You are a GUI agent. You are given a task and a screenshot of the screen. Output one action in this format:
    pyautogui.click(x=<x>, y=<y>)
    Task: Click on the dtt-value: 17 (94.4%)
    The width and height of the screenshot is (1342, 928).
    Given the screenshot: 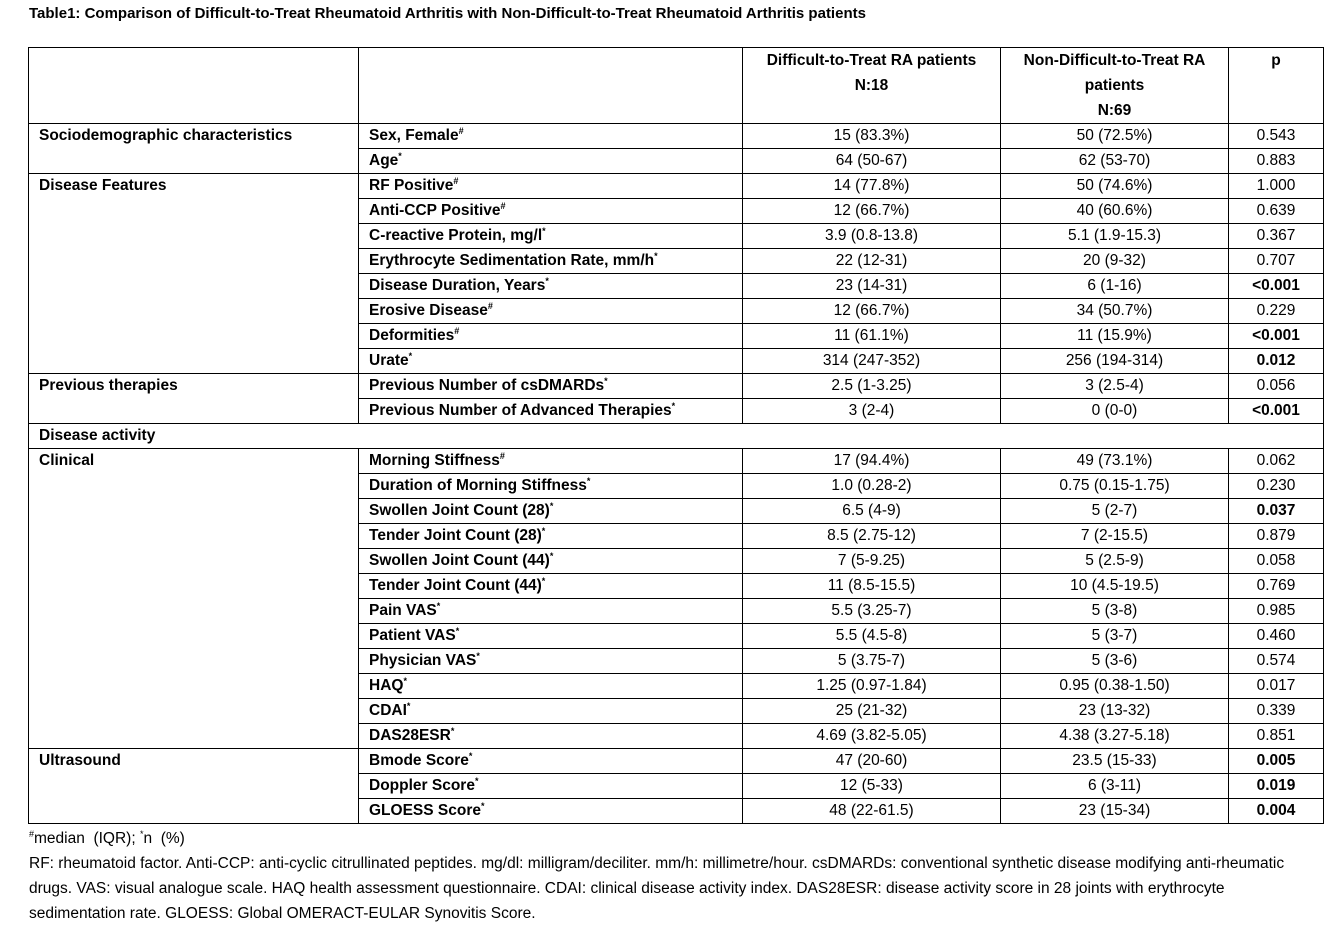 What is the action you would take?
    pyautogui.click(x=871, y=461)
    